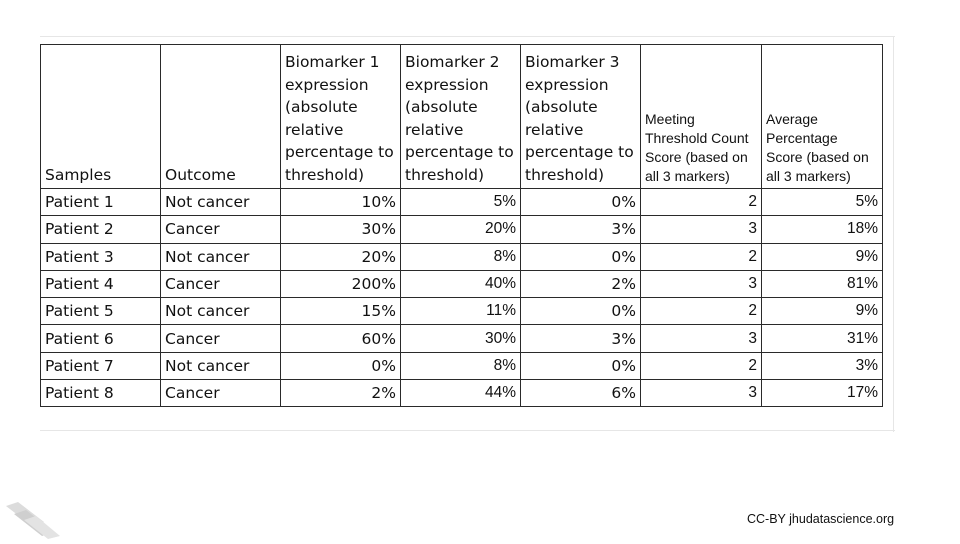  I want to click on cell-biomarker-2: 11%, so click(460, 311).